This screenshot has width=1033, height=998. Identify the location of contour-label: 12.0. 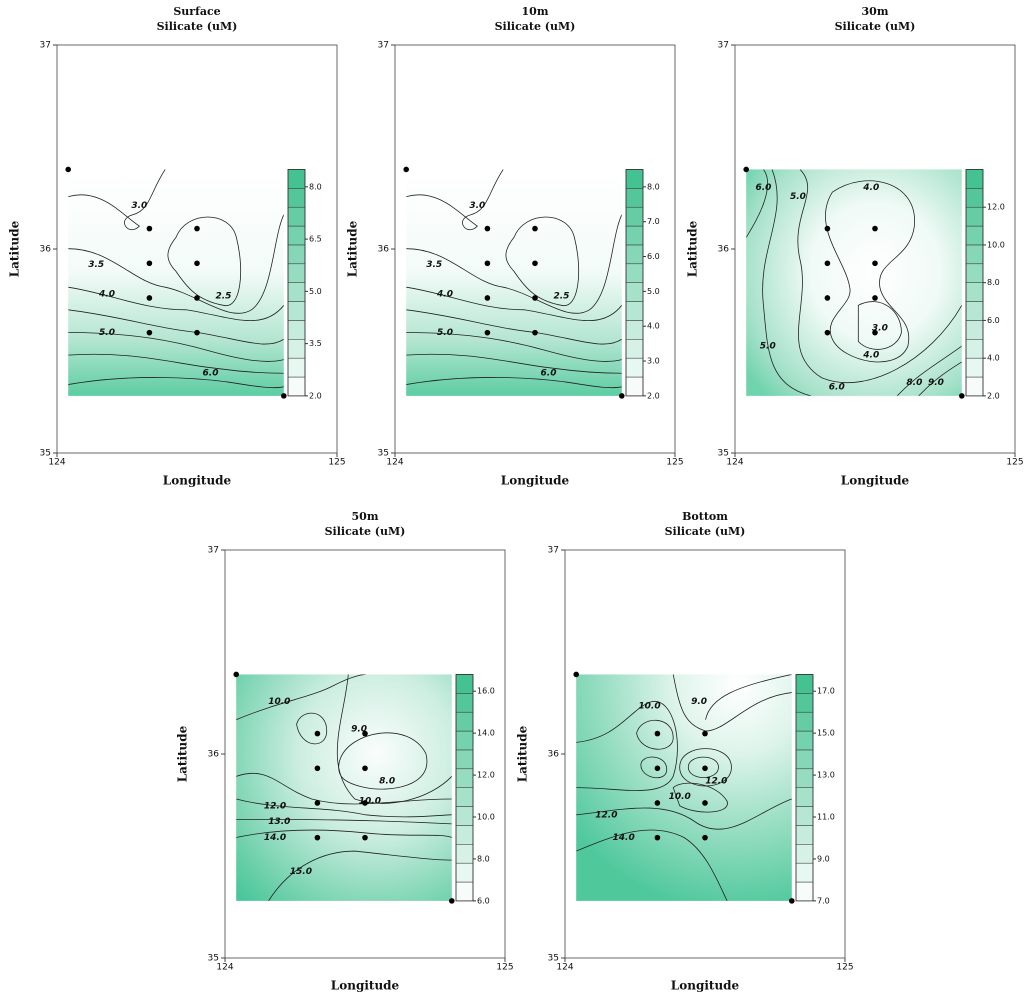
(275, 806).